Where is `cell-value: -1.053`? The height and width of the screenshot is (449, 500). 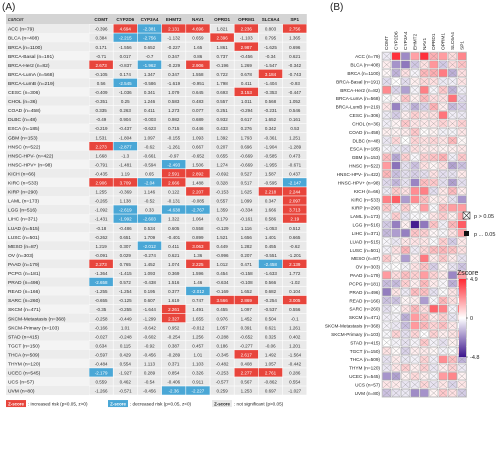 cell-value: -1.053 is located at coordinates (270, 228).